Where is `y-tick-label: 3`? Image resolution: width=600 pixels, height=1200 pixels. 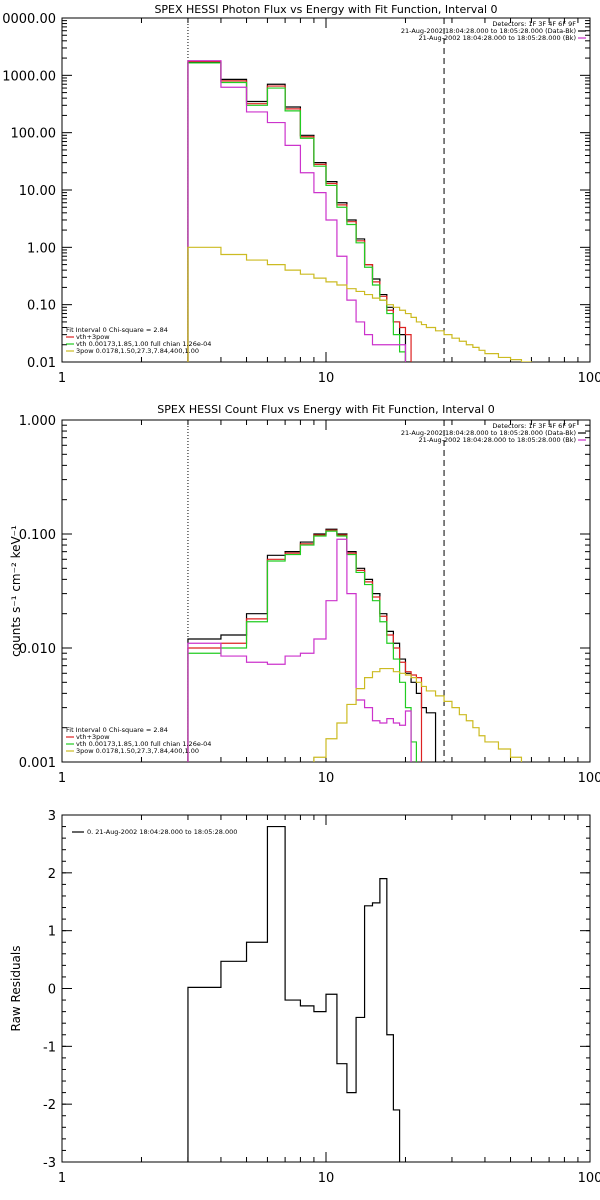
y-tick-label: 3 is located at coordinates (52, 816).